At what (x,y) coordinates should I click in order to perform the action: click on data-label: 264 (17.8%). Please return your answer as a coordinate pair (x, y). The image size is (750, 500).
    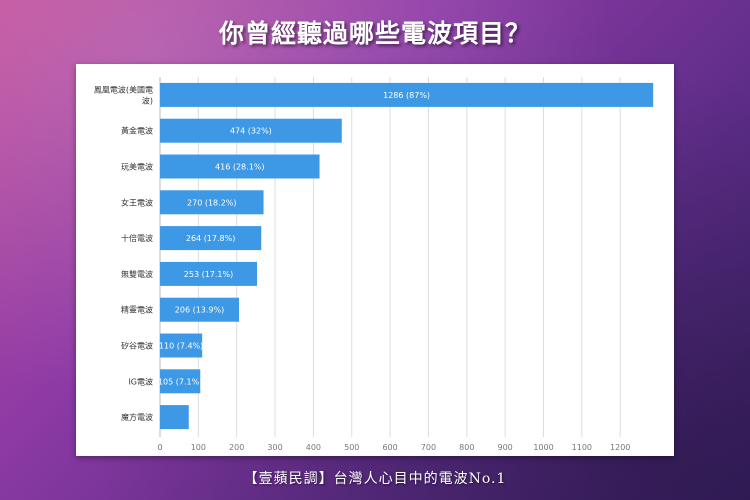
    Looking at the image, I should click on (210, 238).